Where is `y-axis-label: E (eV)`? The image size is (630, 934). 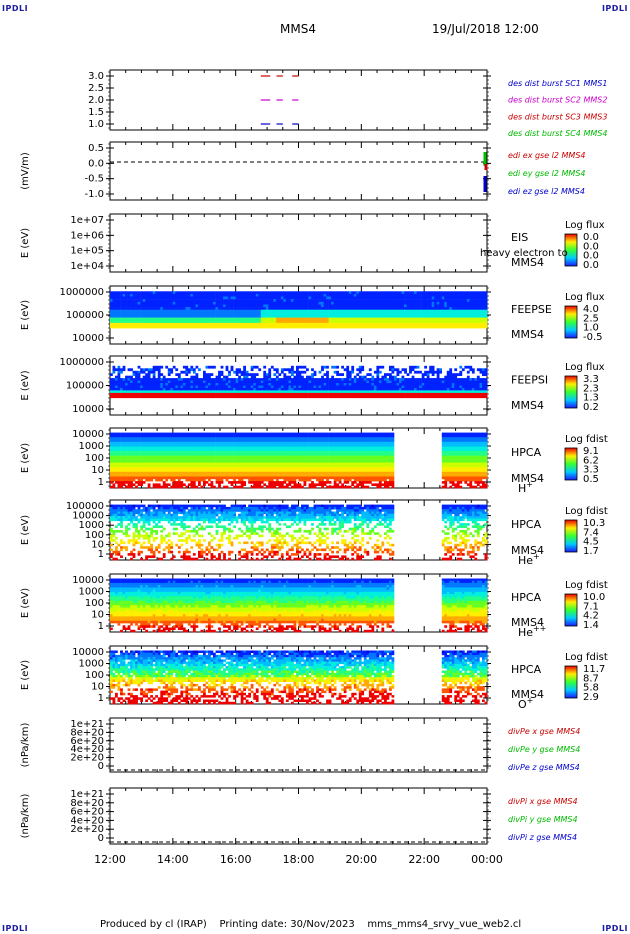
y-axis-label: E (eV) is located at coordinates (25, 385).